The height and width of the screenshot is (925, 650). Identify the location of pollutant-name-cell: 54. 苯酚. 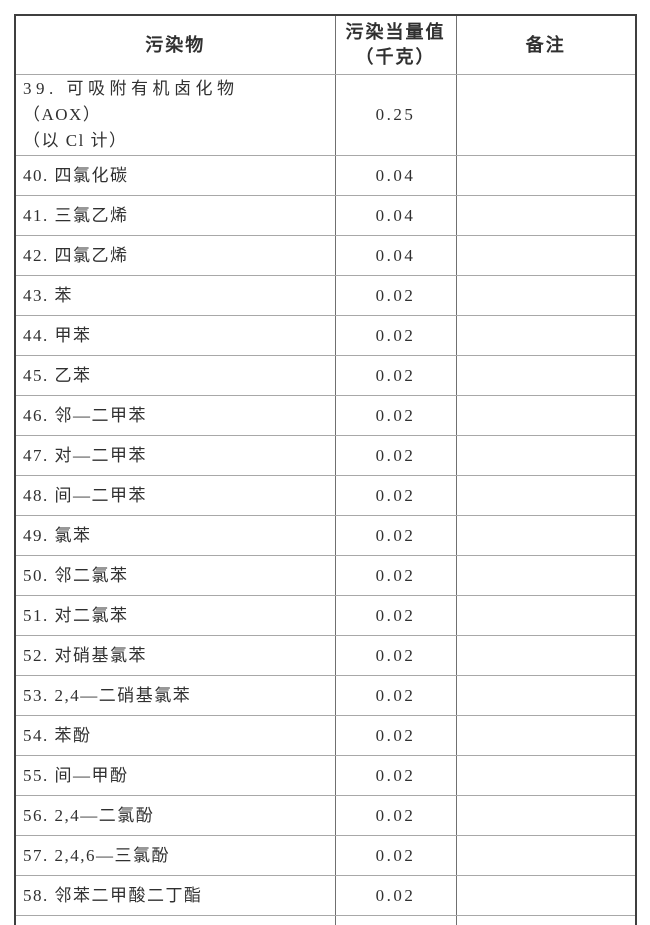
(175, 735).